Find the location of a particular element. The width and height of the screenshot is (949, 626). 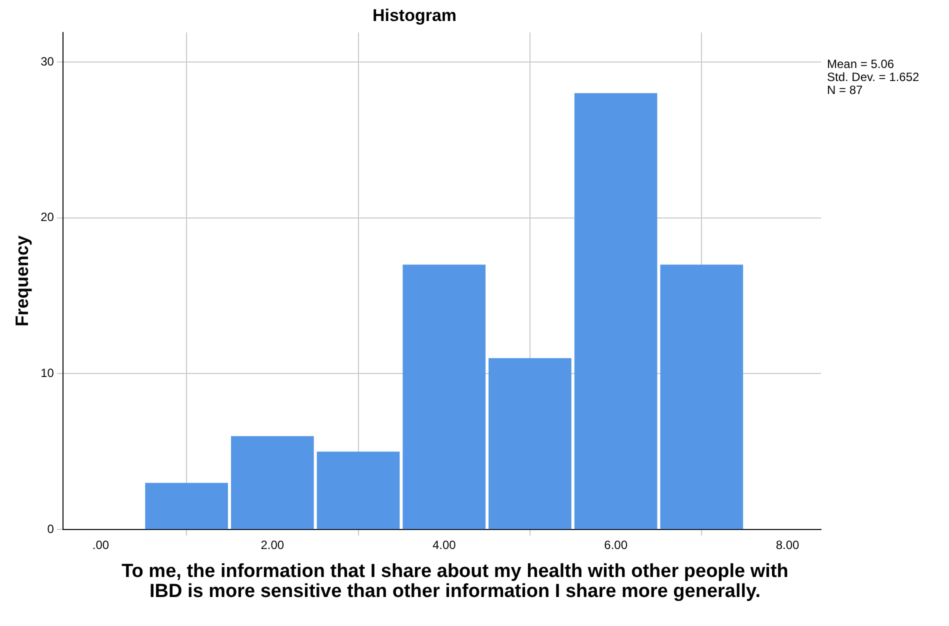

x-tick-label: 4.00 is located at coordinates (444, 545).